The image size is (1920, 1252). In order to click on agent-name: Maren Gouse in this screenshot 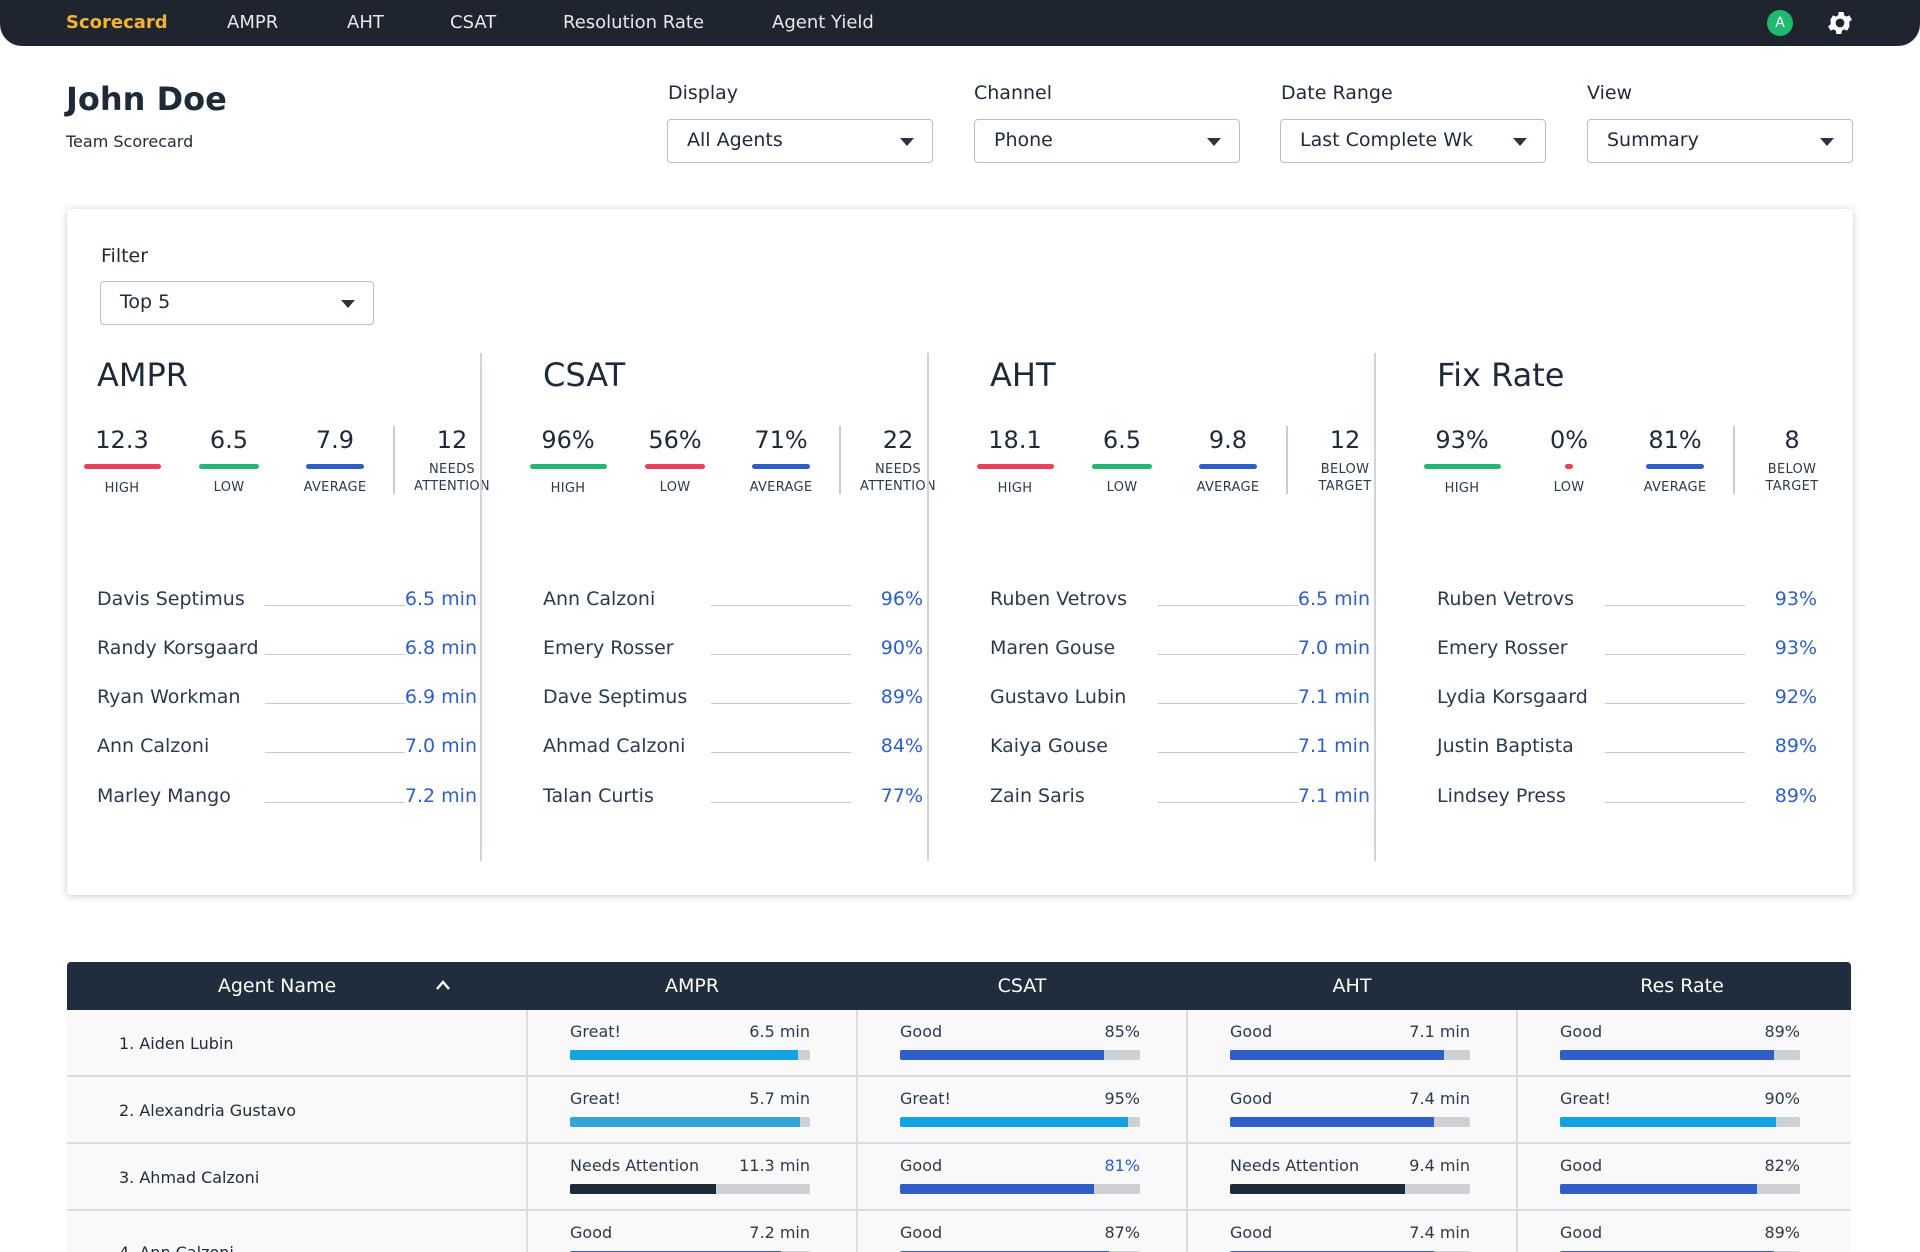, I will do `click(1053, 648)`.